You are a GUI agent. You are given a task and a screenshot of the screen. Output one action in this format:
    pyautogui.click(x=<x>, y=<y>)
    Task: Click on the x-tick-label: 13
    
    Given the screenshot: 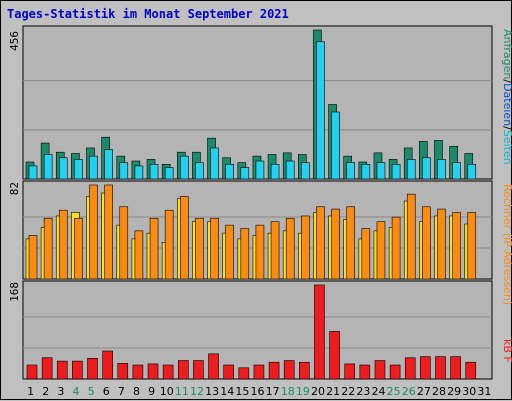 What is the action you would take?
    pyautogui.click(x=212, y=391)
    